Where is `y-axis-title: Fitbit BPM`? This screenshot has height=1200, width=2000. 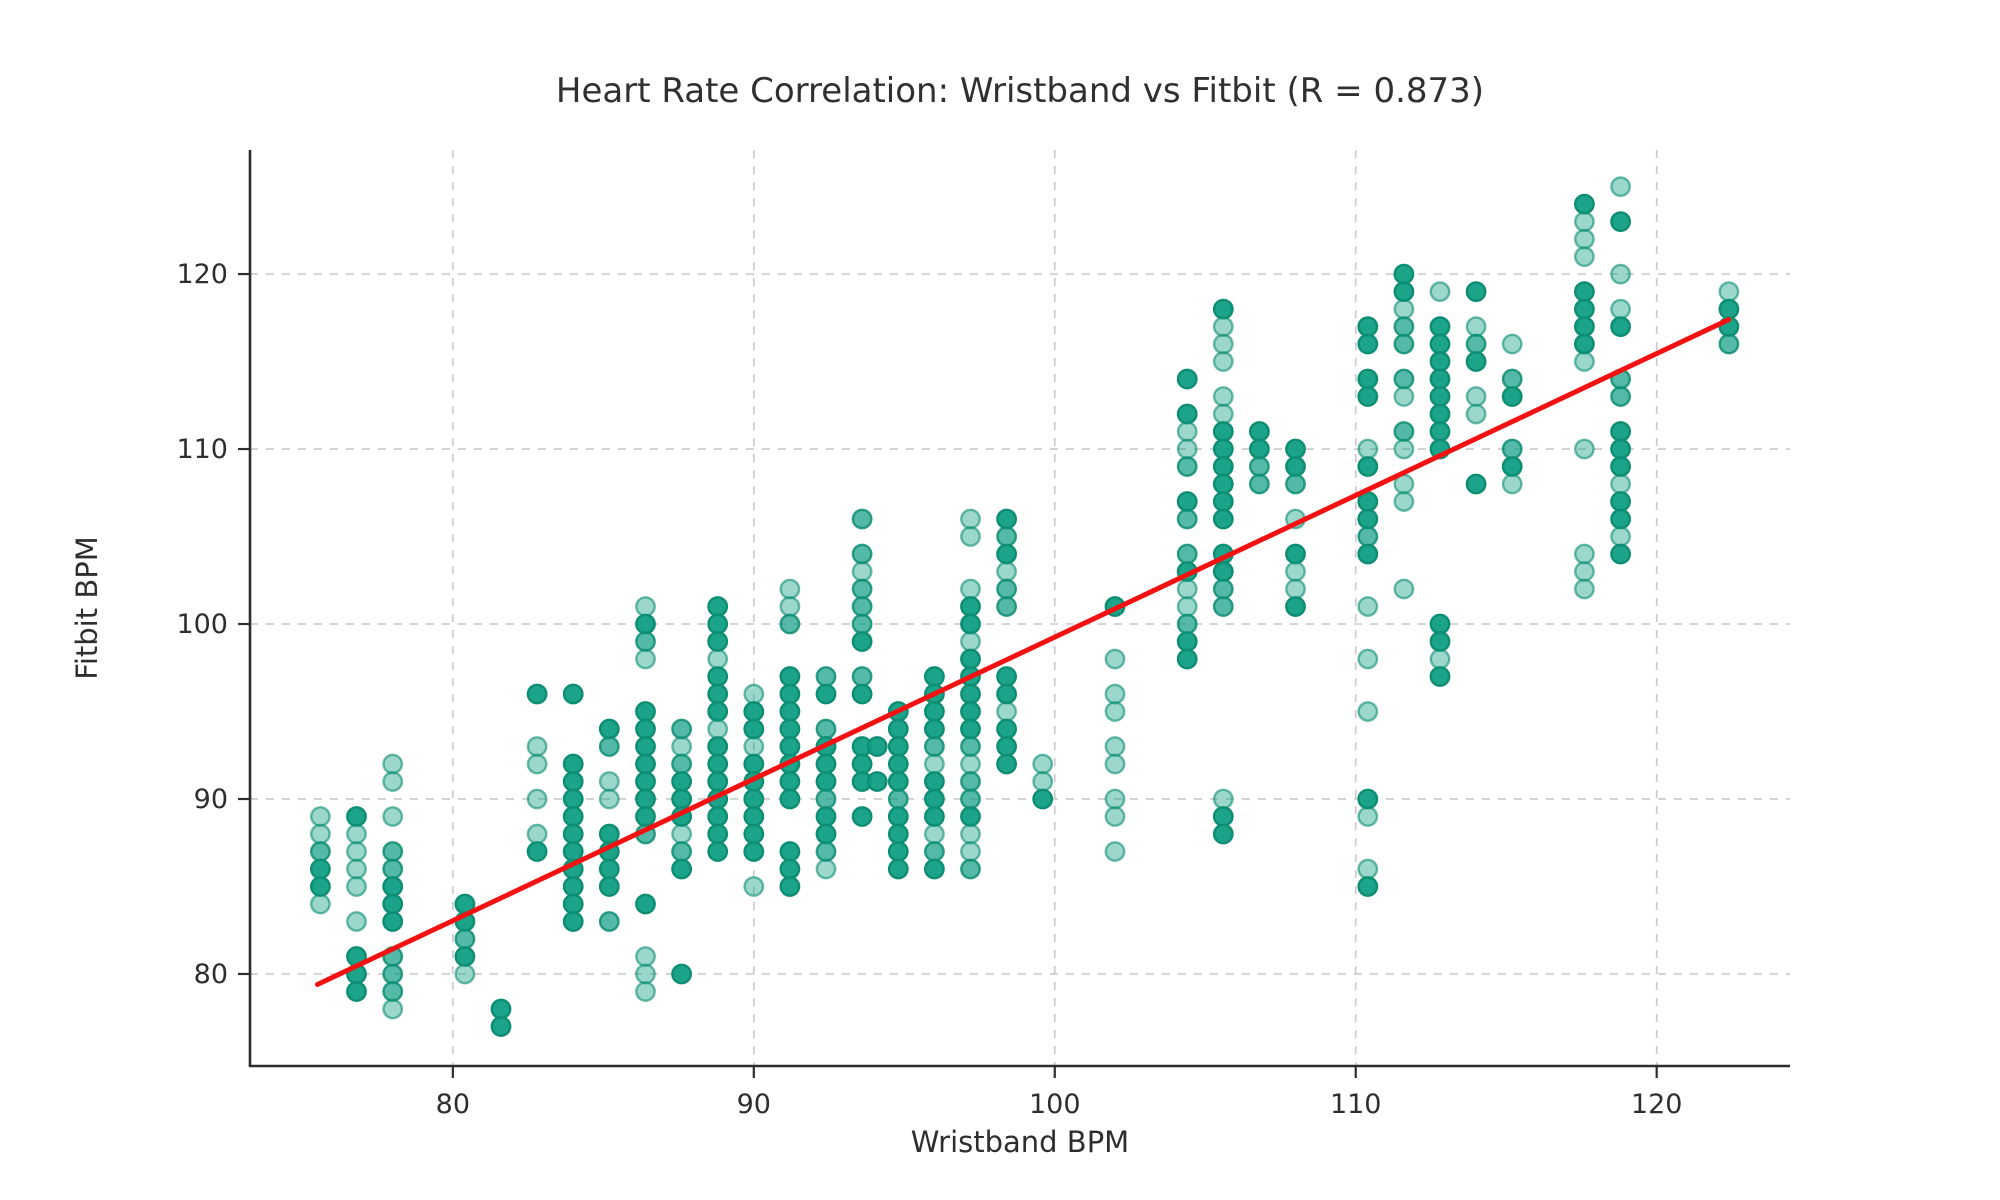
y-axis-title: Fitbit BPM is located at coordinates (87, 607).